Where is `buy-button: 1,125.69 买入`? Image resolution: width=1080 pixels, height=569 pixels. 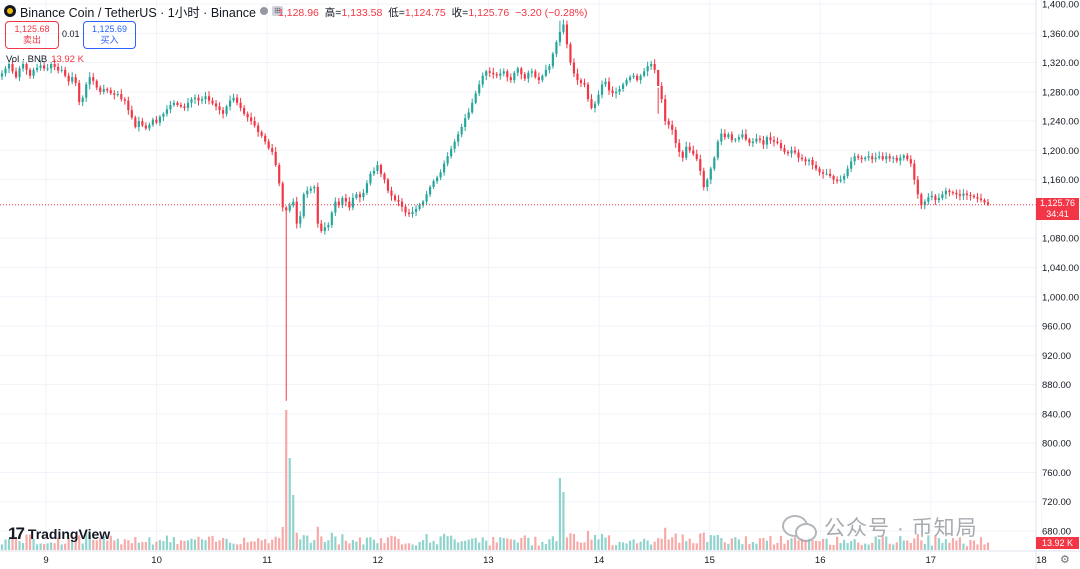 buy-button: 1,125.69 买入 is located at coordinates (109, 35).